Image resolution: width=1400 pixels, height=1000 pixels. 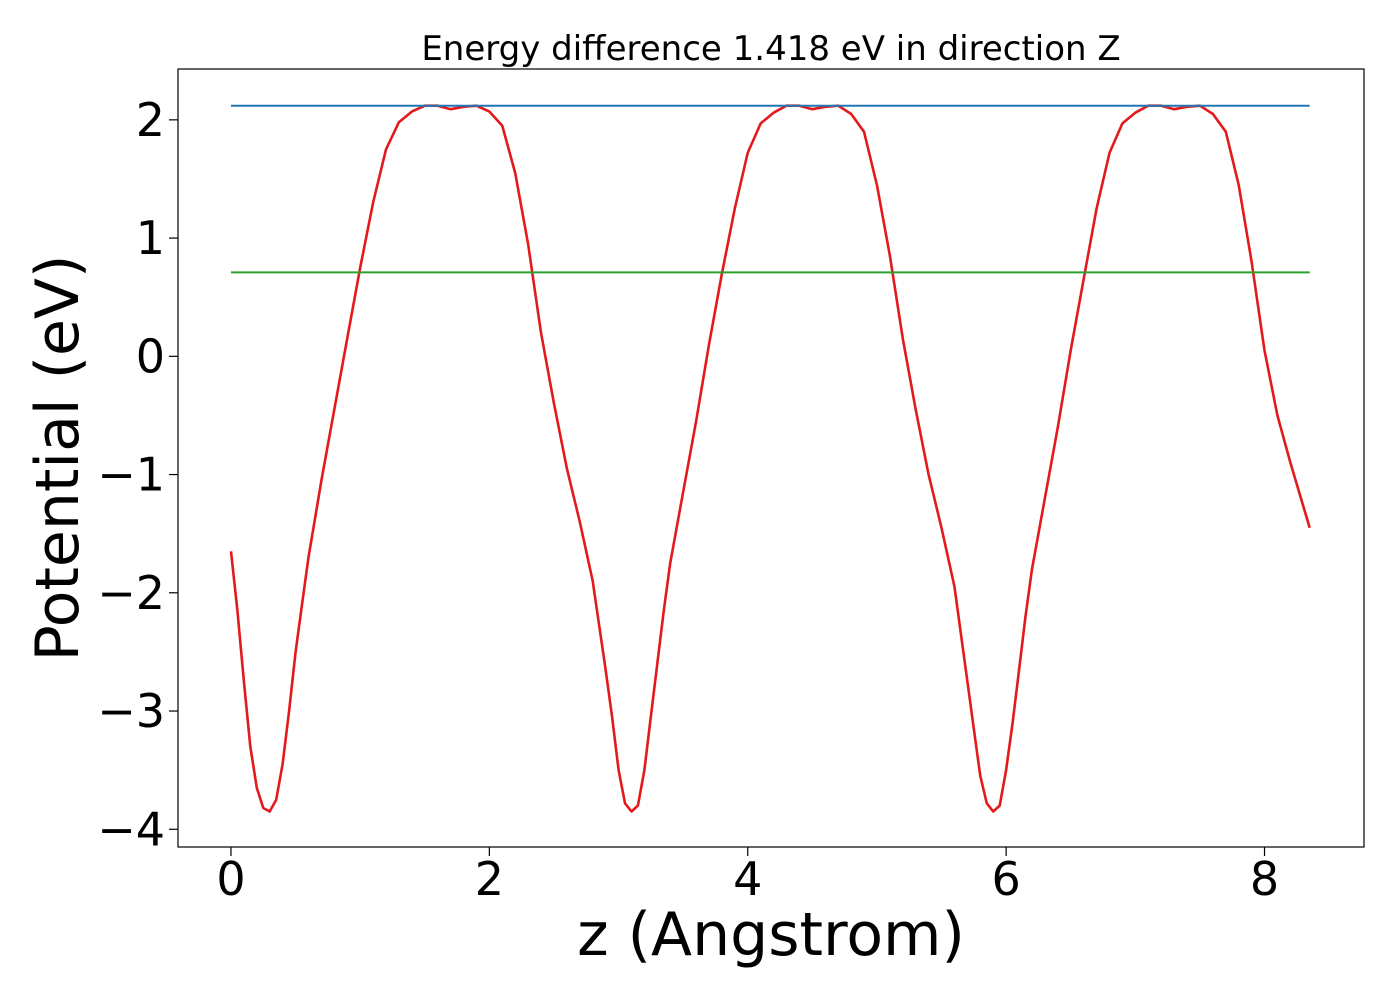 What do you see at coordinates (747, 879) in the screenshot?
I see `x-tick-label: 4` at bounding box center [747, 879].